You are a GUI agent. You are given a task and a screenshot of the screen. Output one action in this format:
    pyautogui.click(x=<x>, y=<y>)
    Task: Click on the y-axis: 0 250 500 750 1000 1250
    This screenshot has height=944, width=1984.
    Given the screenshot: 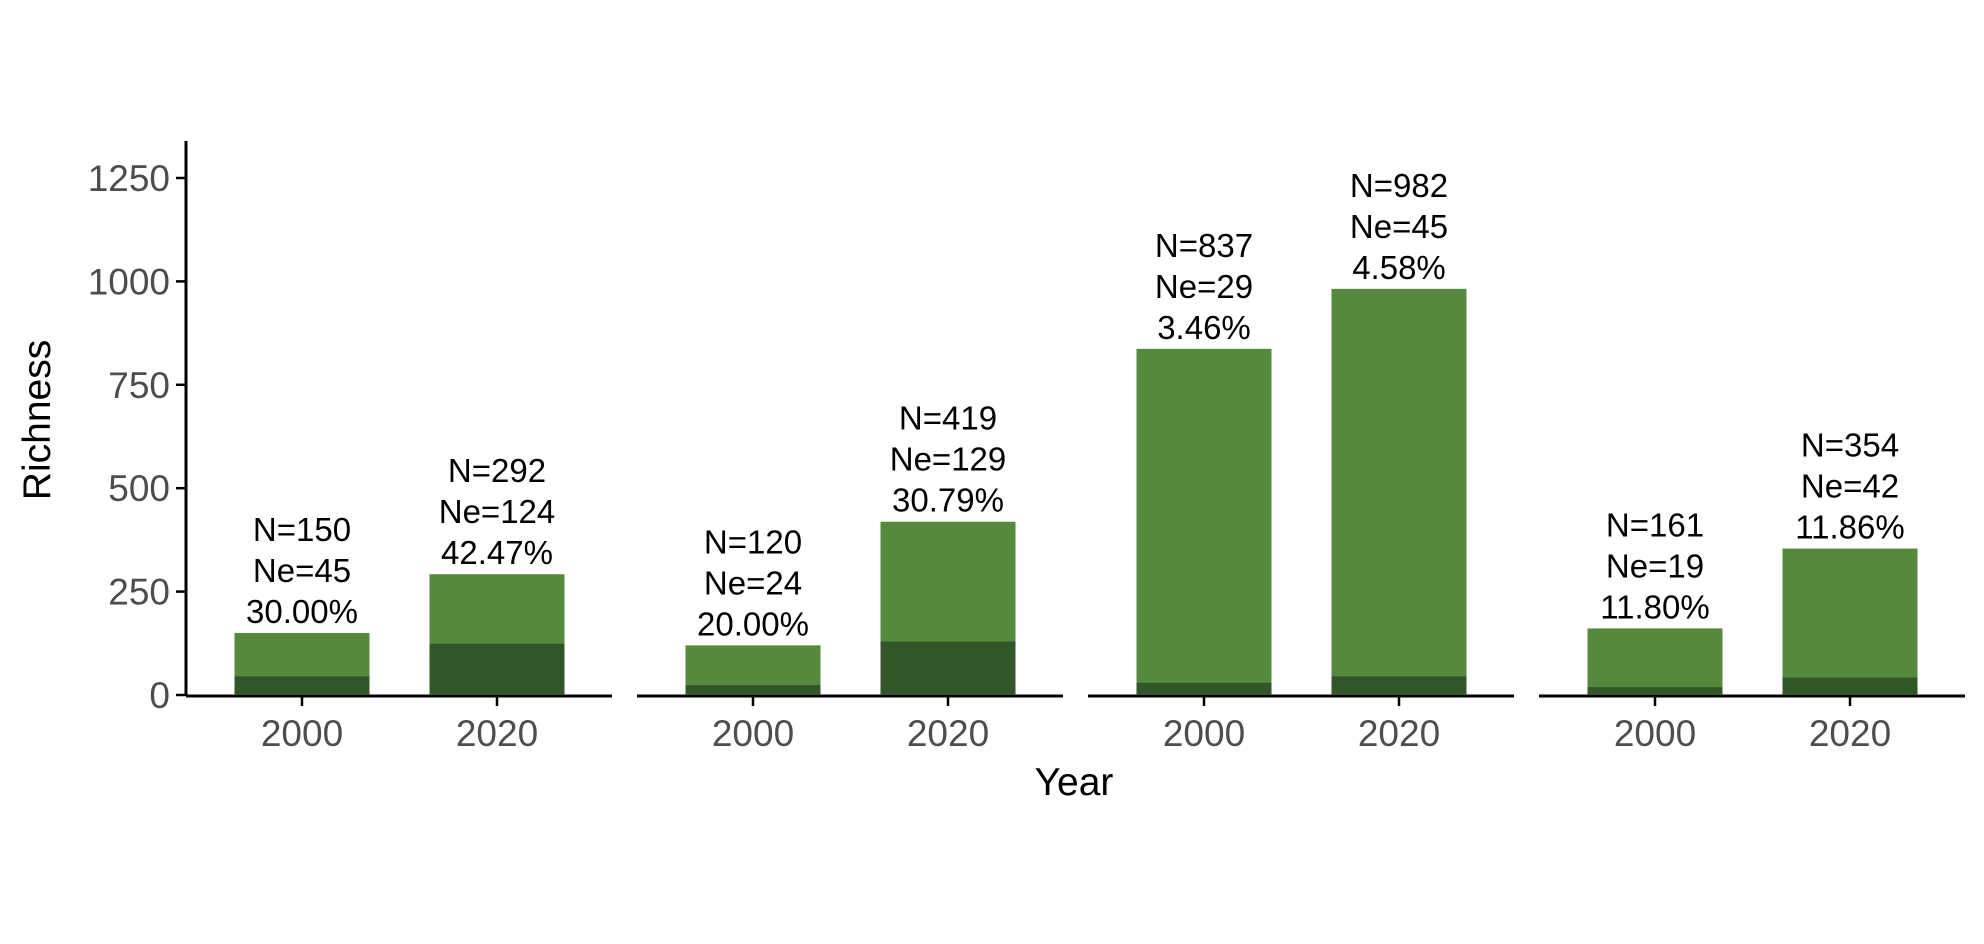 What is the action you would take?
    pyautogui.click(x=138, y=428)
    